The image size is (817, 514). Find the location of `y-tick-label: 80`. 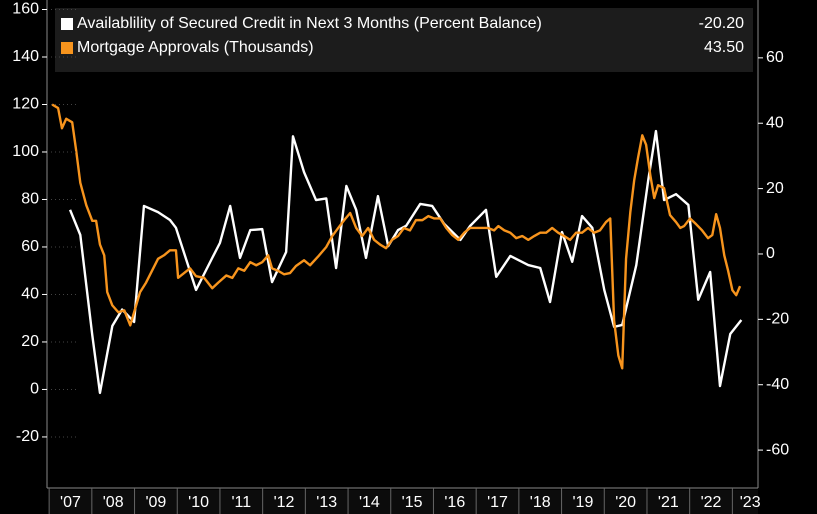

y-tick-label: 80 is located at coordinates (30, 199).